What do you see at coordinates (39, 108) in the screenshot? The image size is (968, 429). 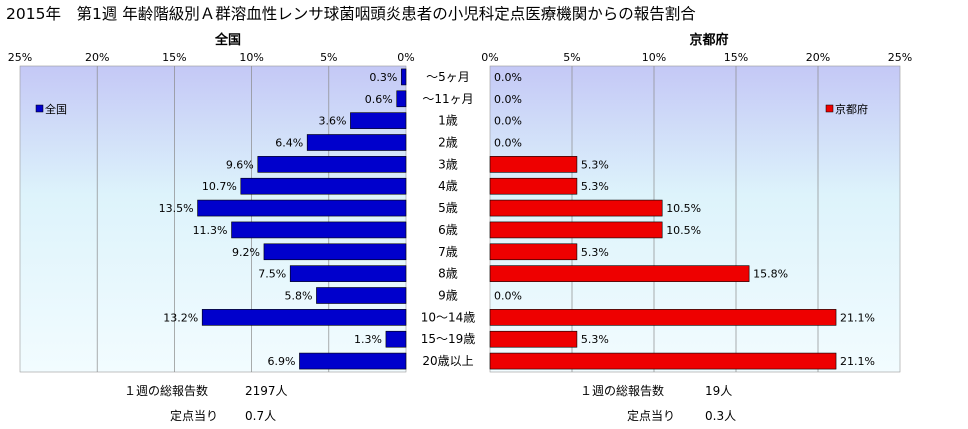 I see `national-legend-swatch` at bounding box center [39, 108].